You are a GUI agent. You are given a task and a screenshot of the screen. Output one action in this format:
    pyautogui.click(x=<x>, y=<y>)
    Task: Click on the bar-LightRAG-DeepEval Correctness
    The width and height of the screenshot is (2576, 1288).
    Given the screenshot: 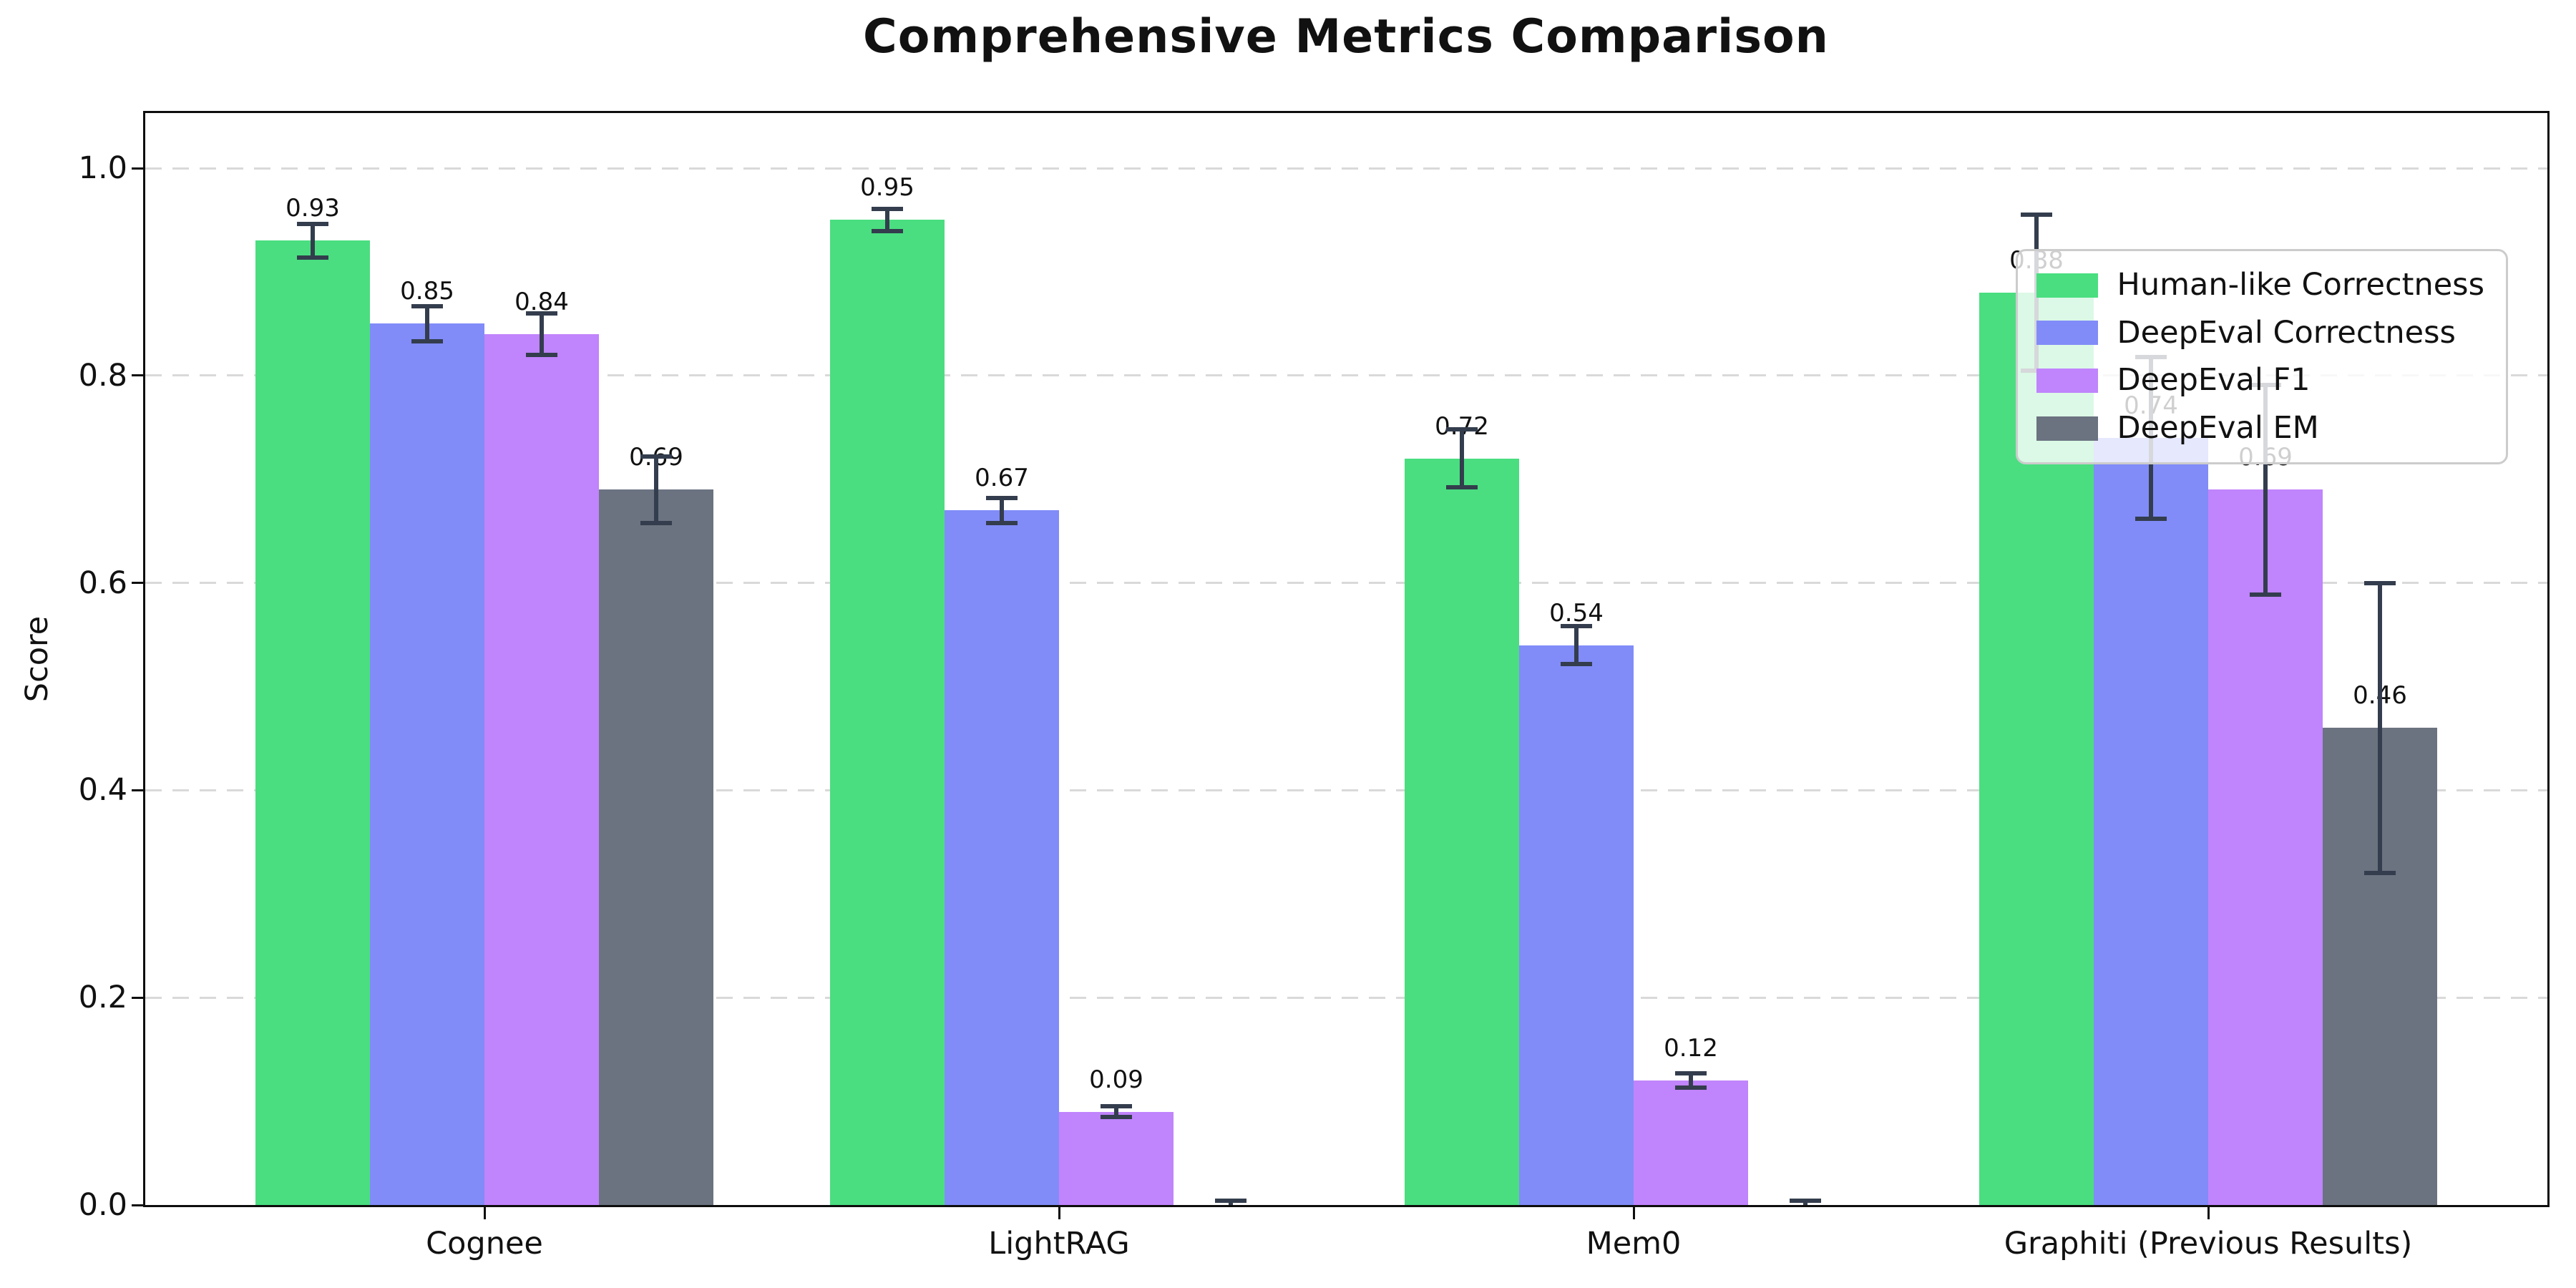 What is the action you would take?
    pyautogui.click(x=1002, y=858)
    